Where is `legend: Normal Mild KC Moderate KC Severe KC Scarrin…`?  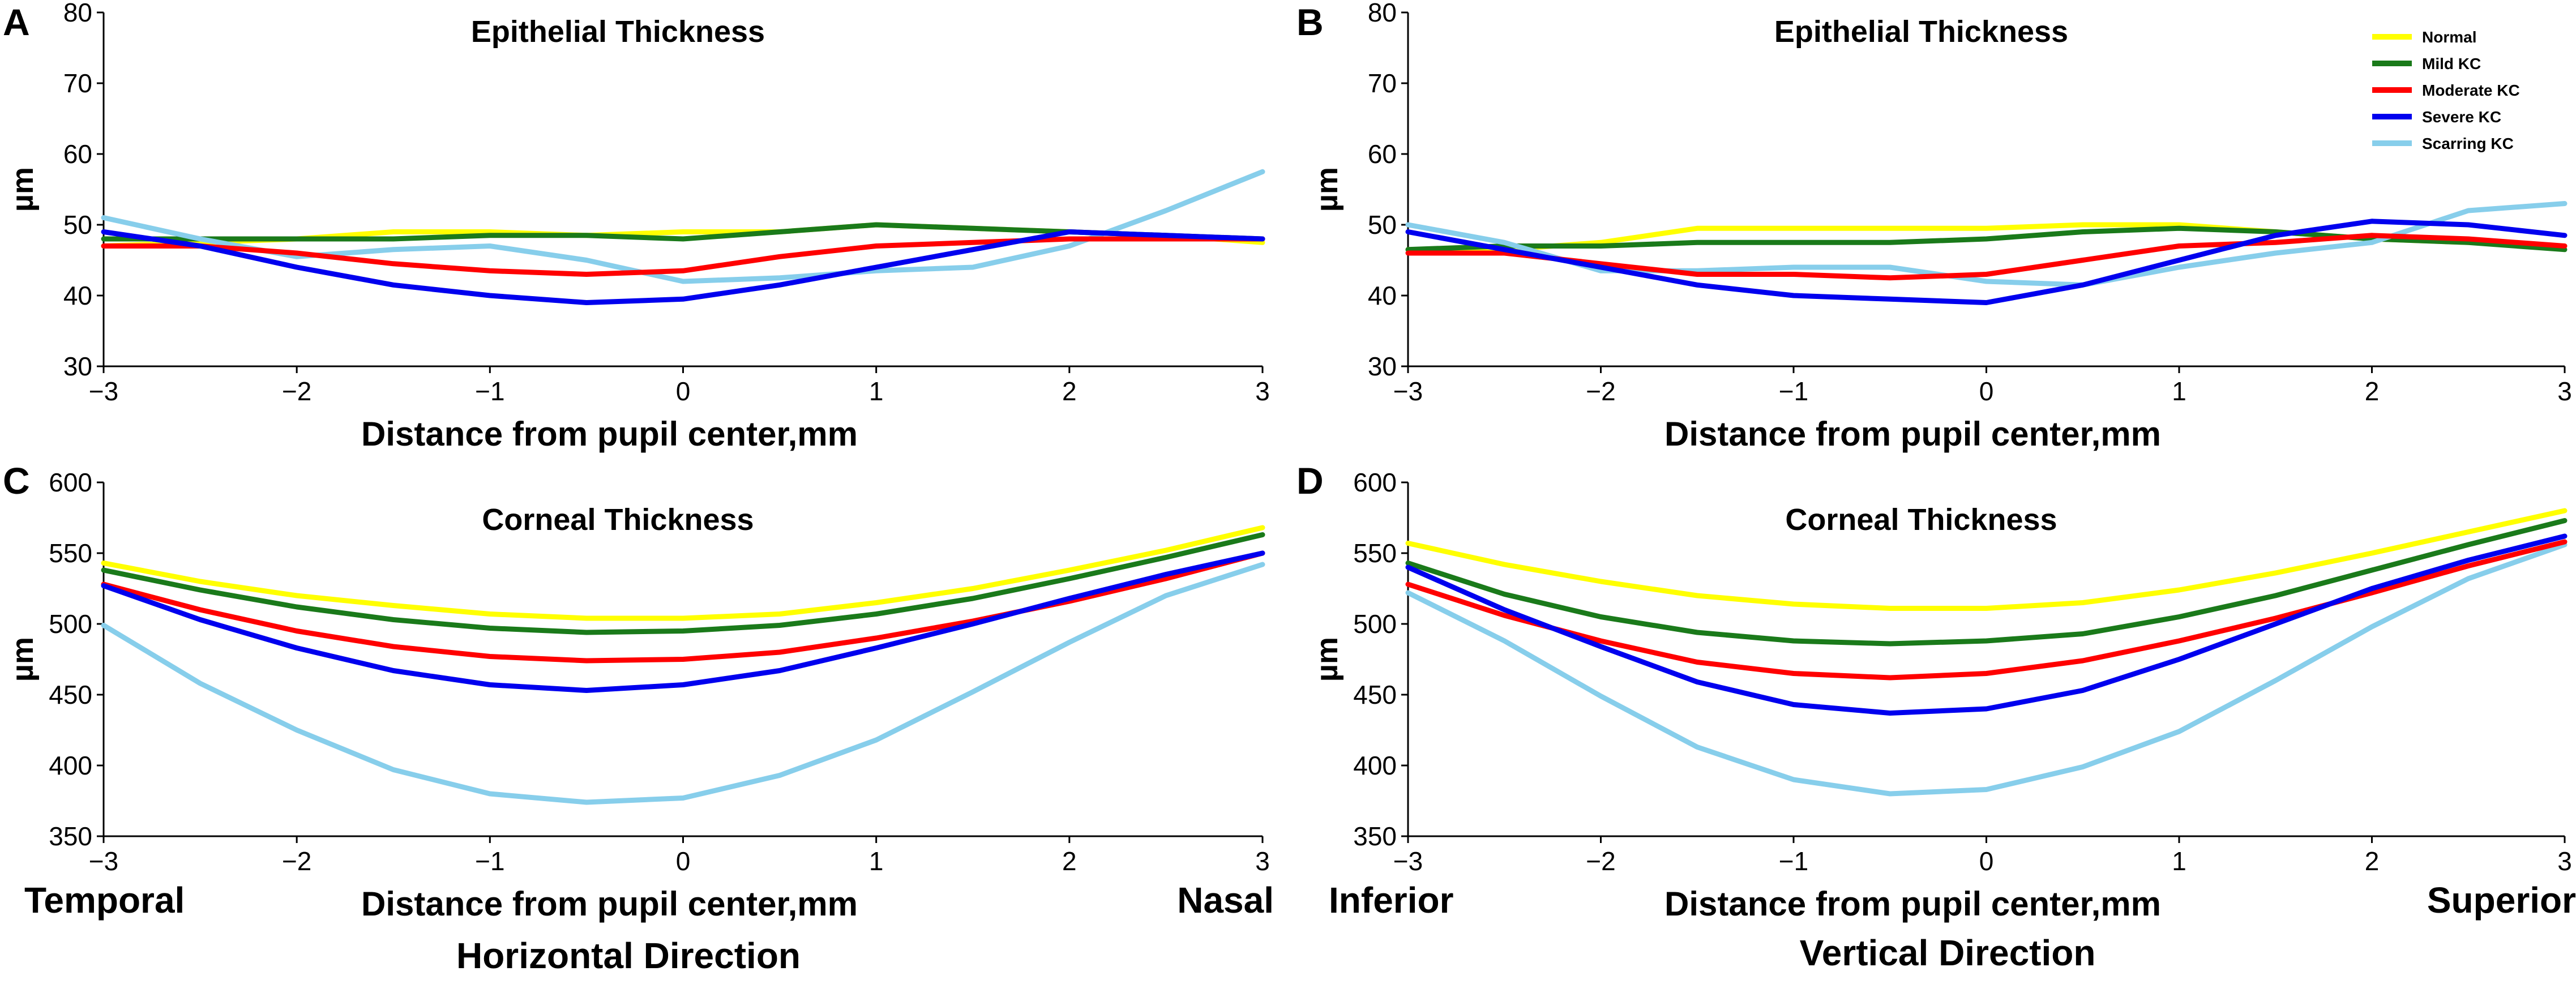 legend: Normal Mild KC Moderate KC Severe KC Scarrin… is located at coordinates (2446, 90).